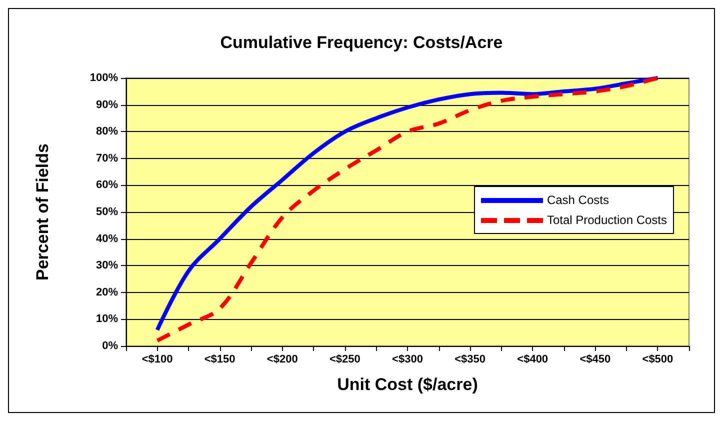 This screenshot has width=723, height=421. Describe the element at coordinates (107, 212) in the screenshot. I see `y-tick-label: 50%` at that location.